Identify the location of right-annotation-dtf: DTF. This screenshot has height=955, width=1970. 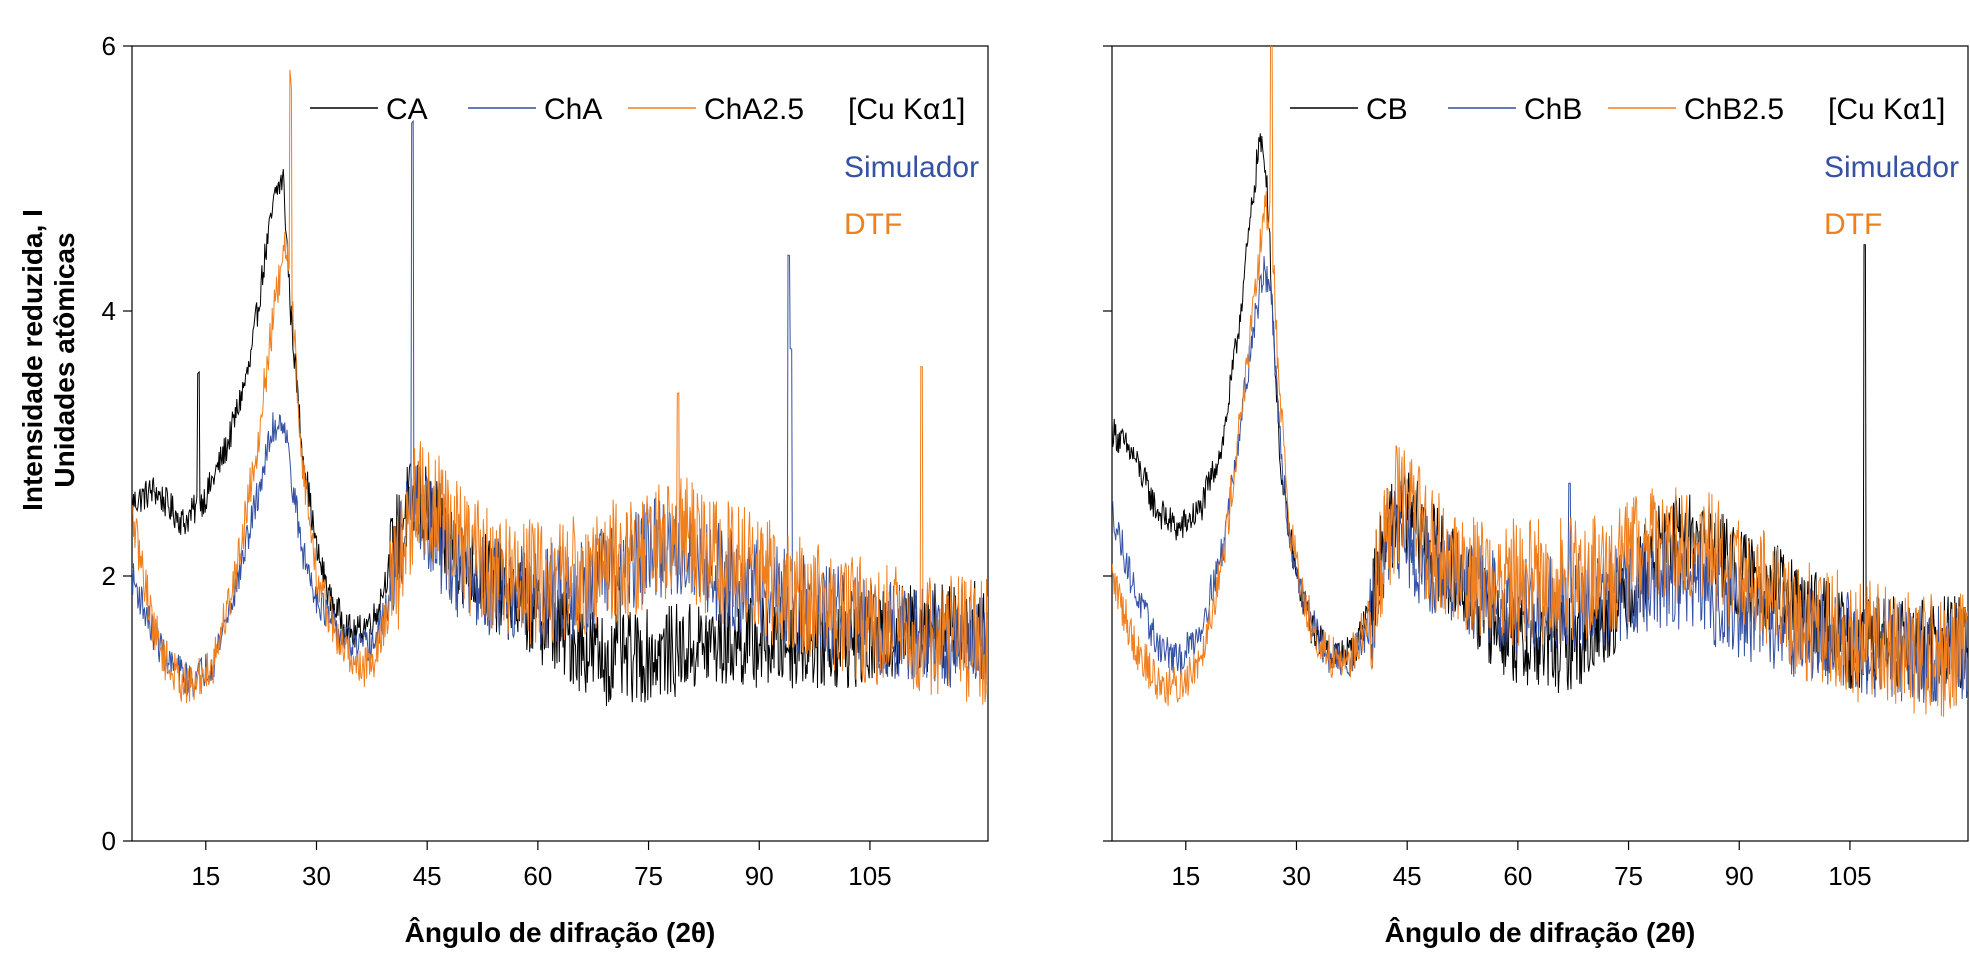
(1853, 224).